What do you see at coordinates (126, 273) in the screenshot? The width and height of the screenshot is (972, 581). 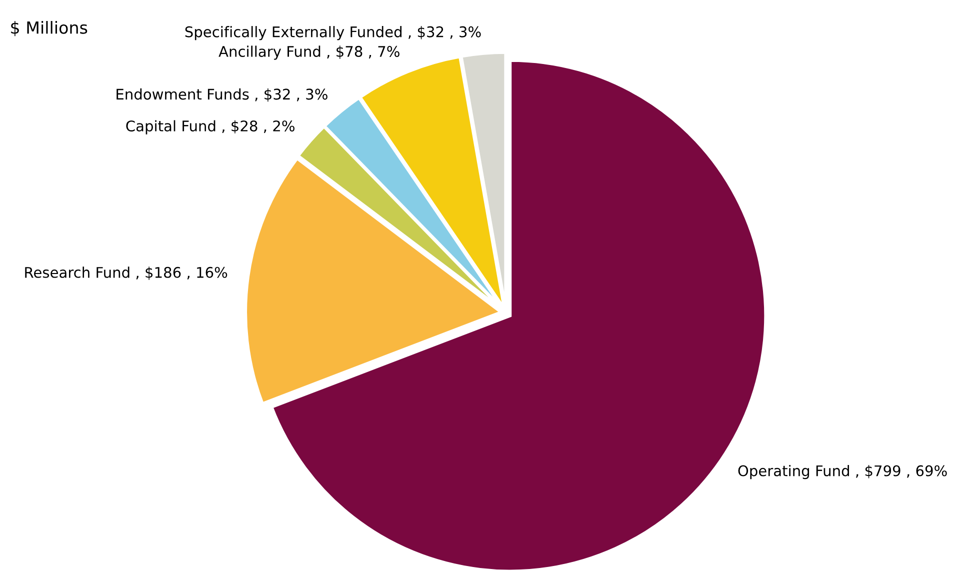 I see `slice-label: Research Fund , $186 , 16%` at bounding box center [126, 273].